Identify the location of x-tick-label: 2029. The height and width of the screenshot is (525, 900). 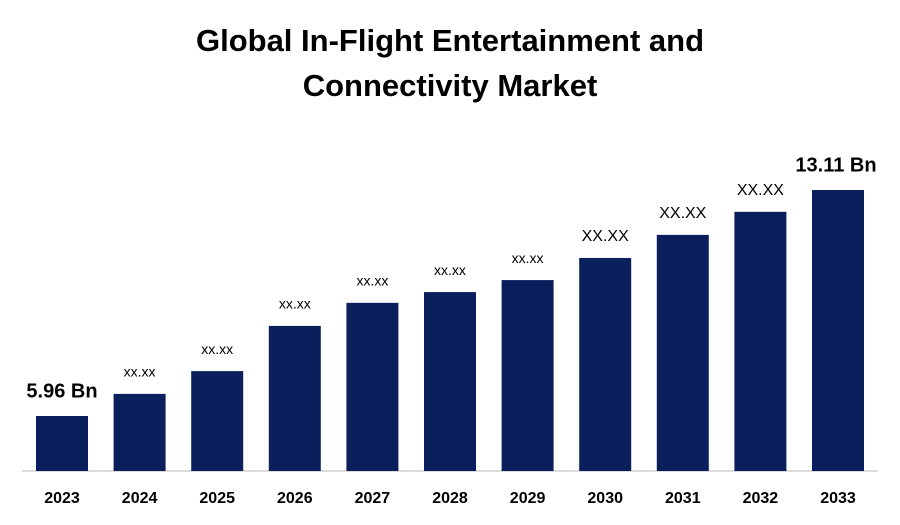
(528, 498).